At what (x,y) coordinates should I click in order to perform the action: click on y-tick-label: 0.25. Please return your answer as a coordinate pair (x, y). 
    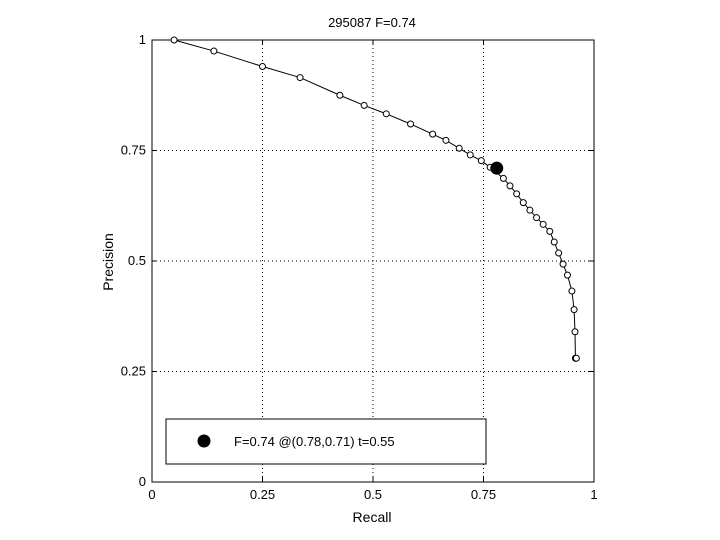
    Looking at the image, I should click on (133, 371).